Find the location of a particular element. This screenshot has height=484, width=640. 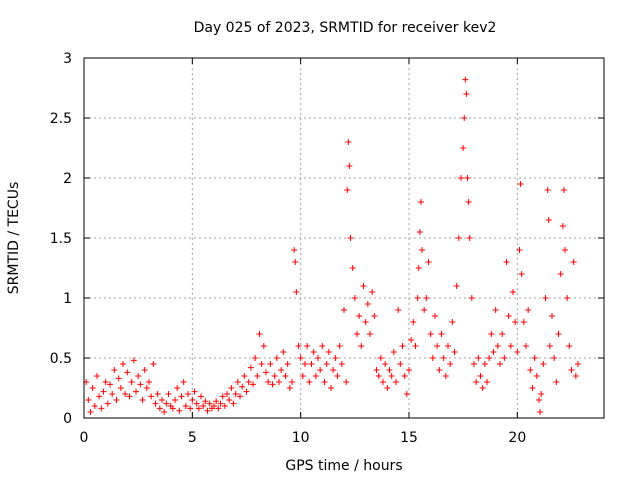

x-tick-label: 0 is located at coordinates (84, 438).